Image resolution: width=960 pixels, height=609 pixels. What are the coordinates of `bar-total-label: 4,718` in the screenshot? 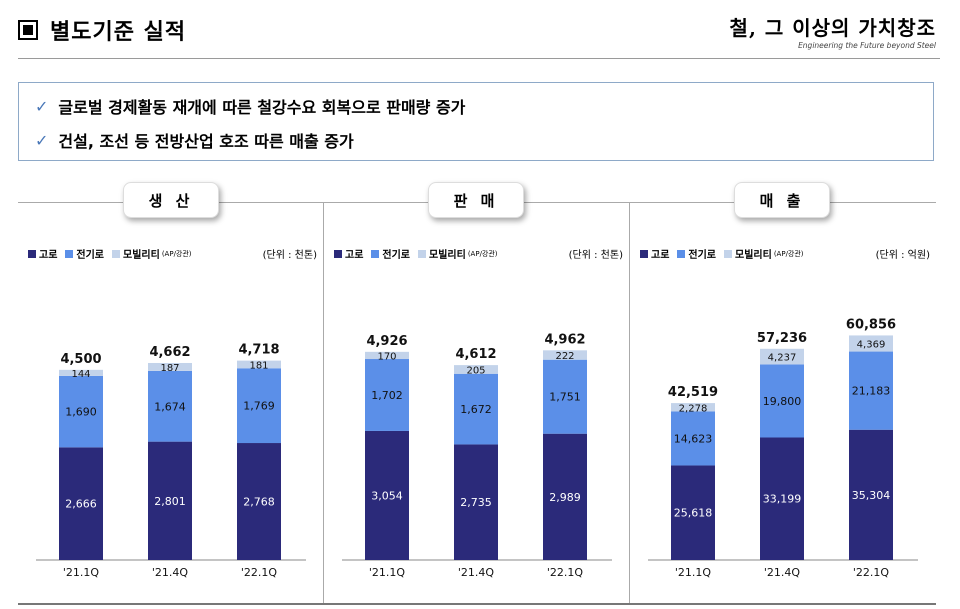 It's located at (258, 350).